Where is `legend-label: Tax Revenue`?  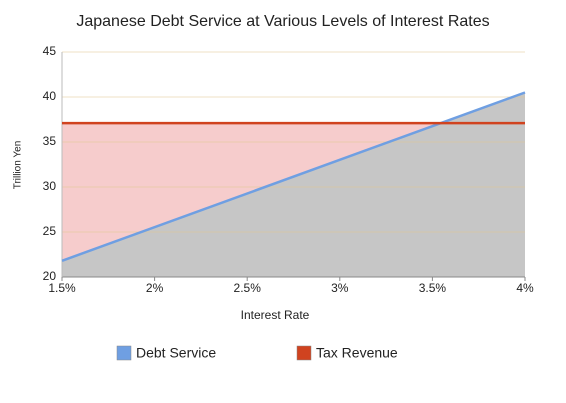
legend-label: Tax Revenue is located at coordinates (357, 353).